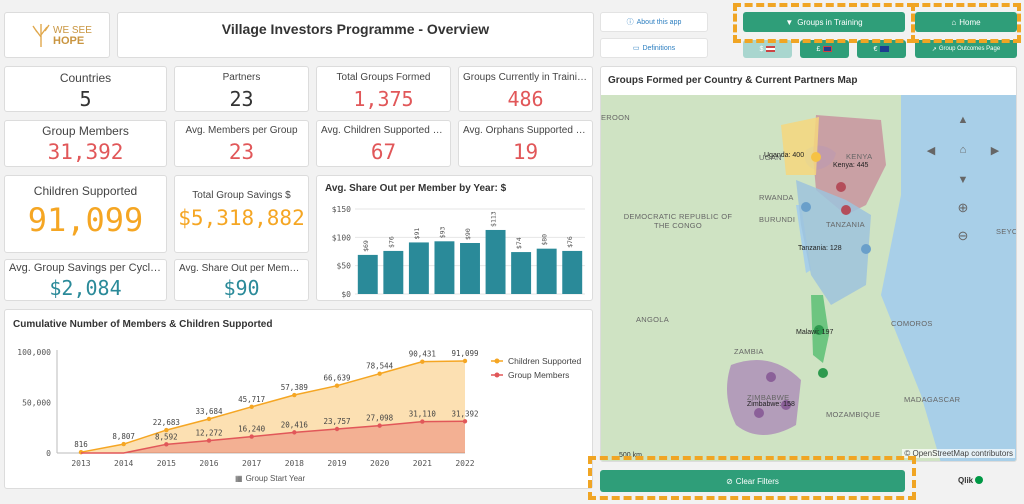 The height and width of the screenshot is (504, 1024). What do you see at coordinates (241, 218) in the screenshot?
I see `kpi-value: $5,318,882` at bounding box center [241, 218].